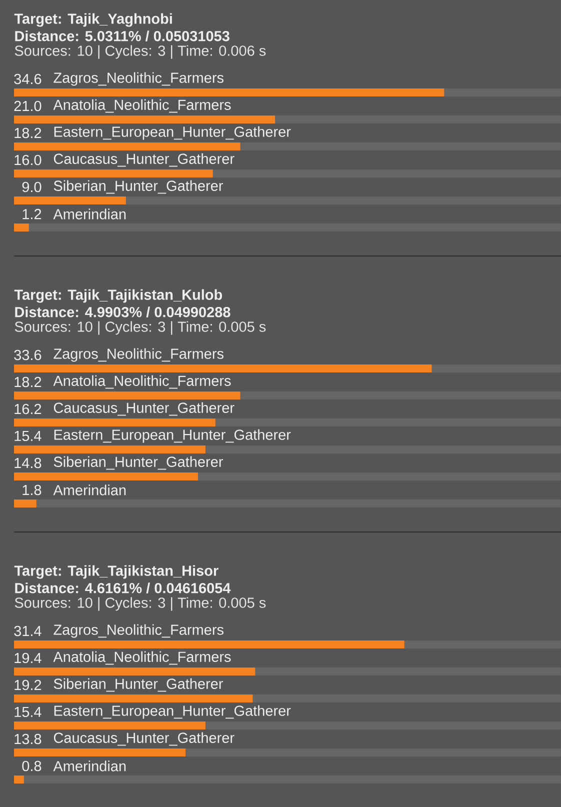 This screenshot has width=561, height=807. Describe the element at coordinates (32, 490) in the screenshot. I see `data-label: 1.8` at that location.